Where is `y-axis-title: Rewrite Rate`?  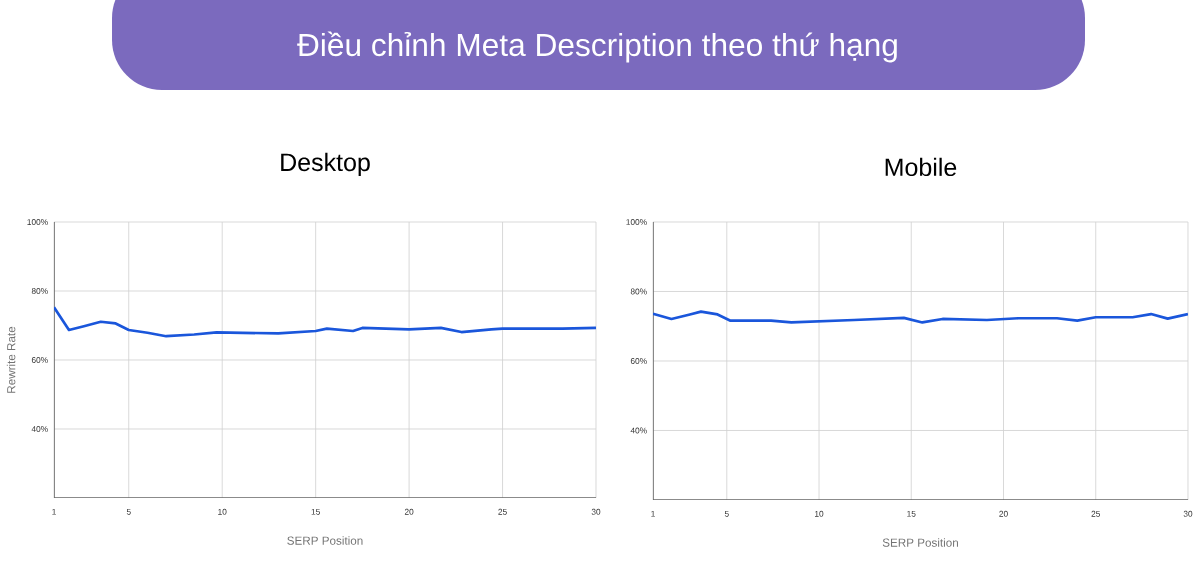
y-axis-title: Rewrite Rate is located at coordinates (11, 359).